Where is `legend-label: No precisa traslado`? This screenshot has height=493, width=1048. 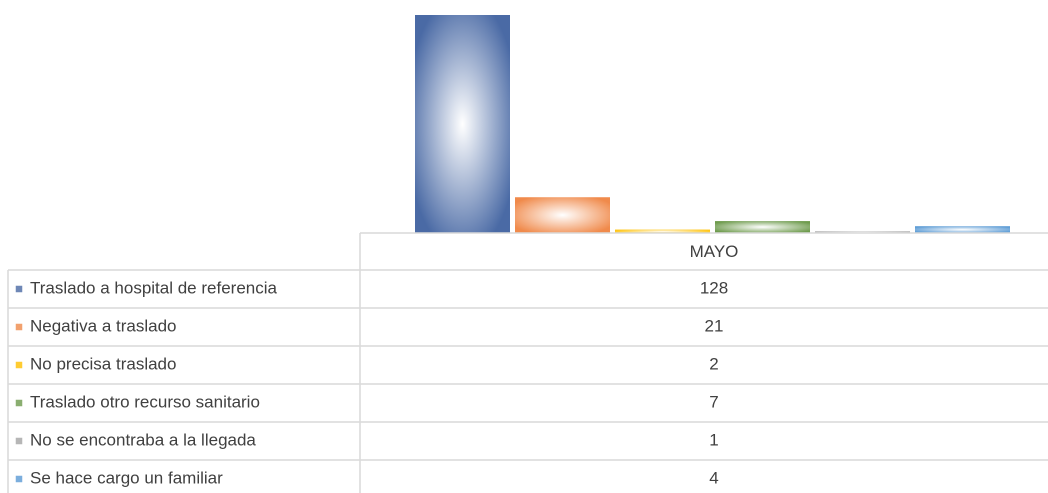 legend-label: No precisa traslado is located at coordinates (103, 363).